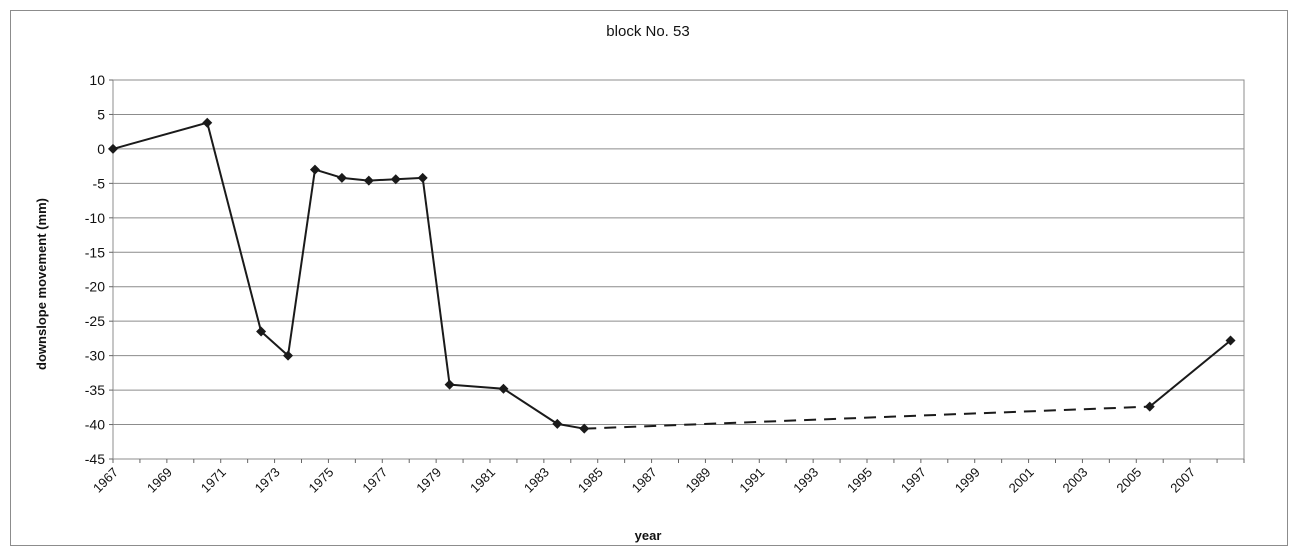 The width and height of the screenshot is (1296, 546). Describe the element at coordinates (159, 480) in the screenshot. I see `x-tick-label: 1969` at that location.